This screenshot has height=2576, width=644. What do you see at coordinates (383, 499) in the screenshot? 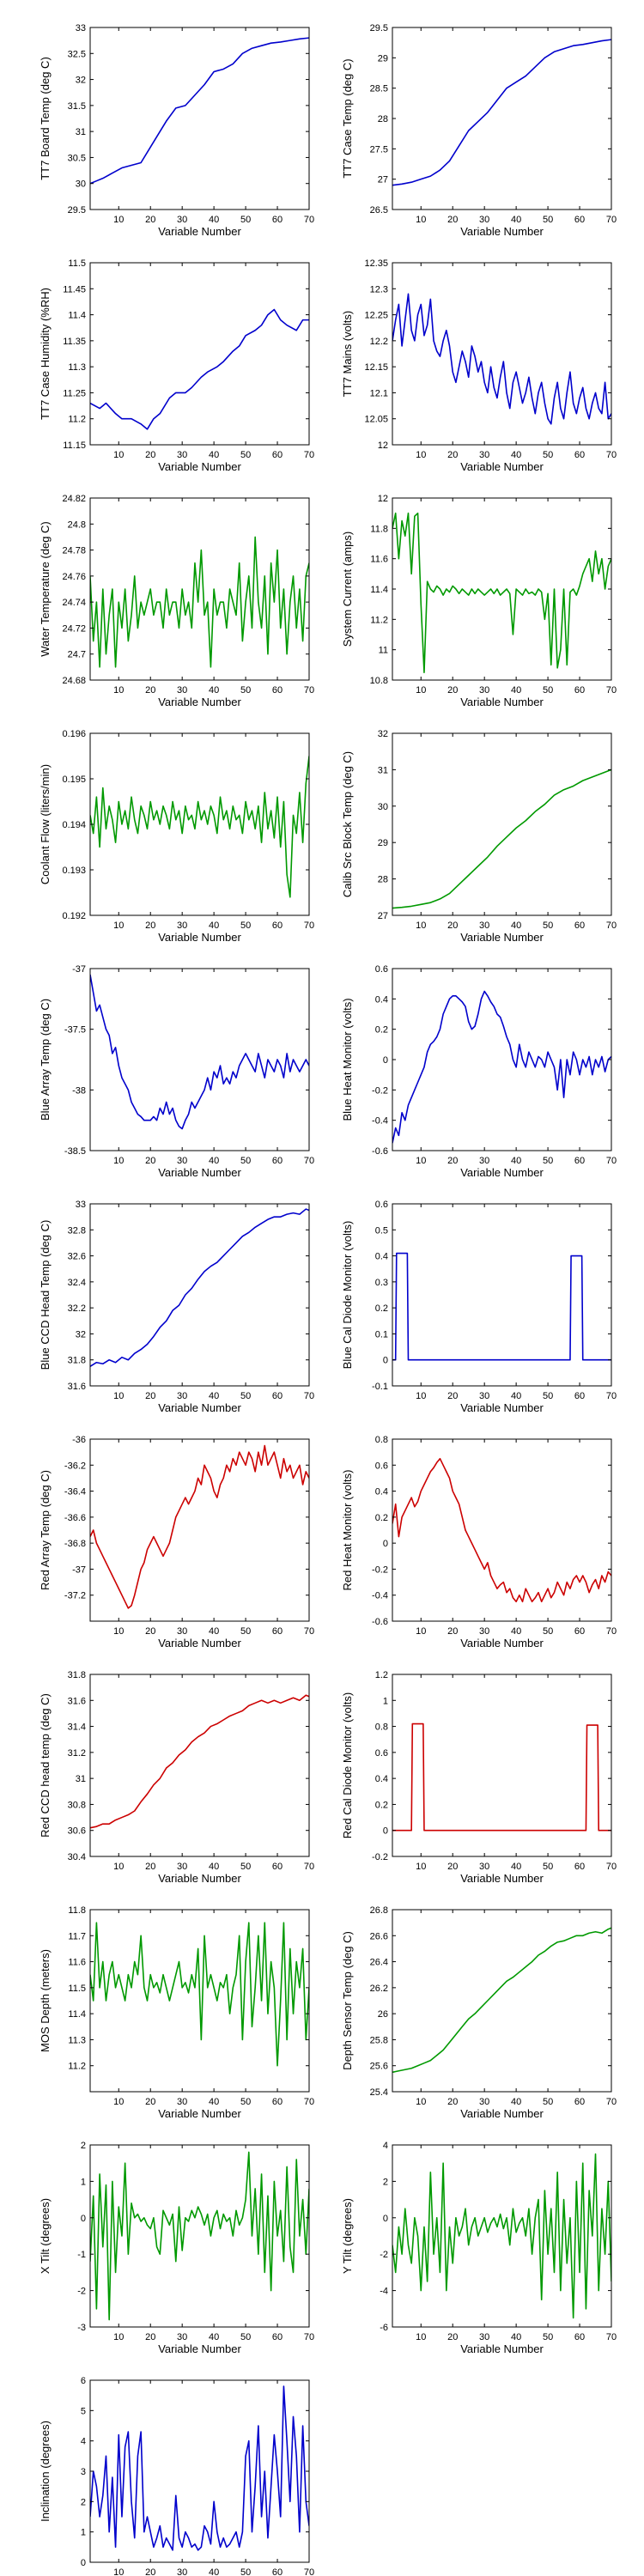
I see `y-tick-label: 12` at bounding box center [383, 499].